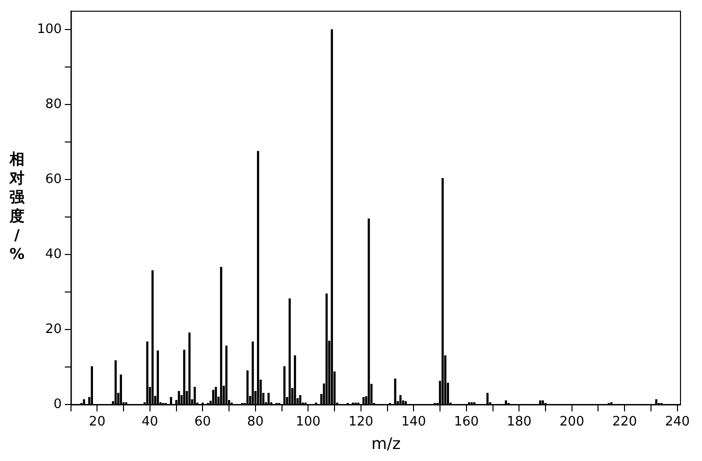 The height and width of the screenshot is (461, 702). Describe the element at coordinates (466, 422) in the screenshot. I see `x-tick-label: 160` at that location.